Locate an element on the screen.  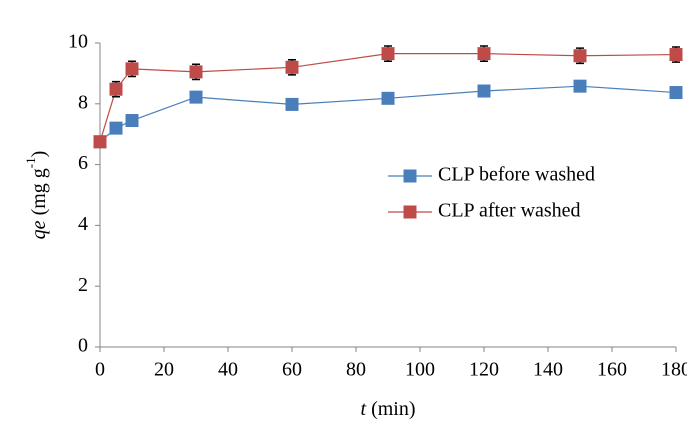
x-label-var: t is located at coordinates (364, 409).